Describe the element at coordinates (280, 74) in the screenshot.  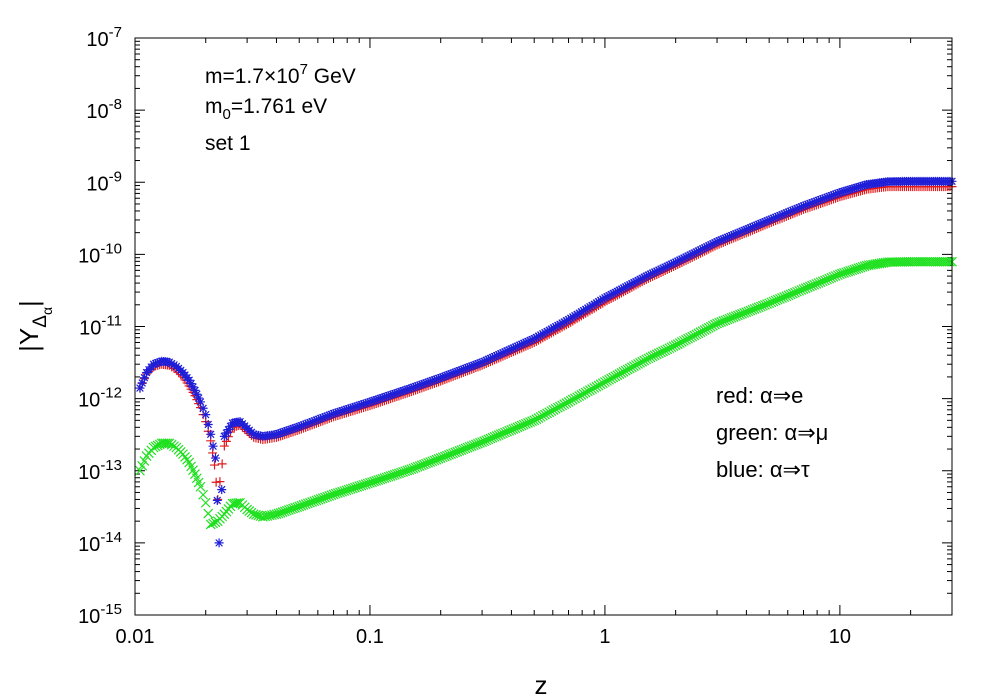
I see `mass-annotation: m=1.7×107 GeV` at that location.